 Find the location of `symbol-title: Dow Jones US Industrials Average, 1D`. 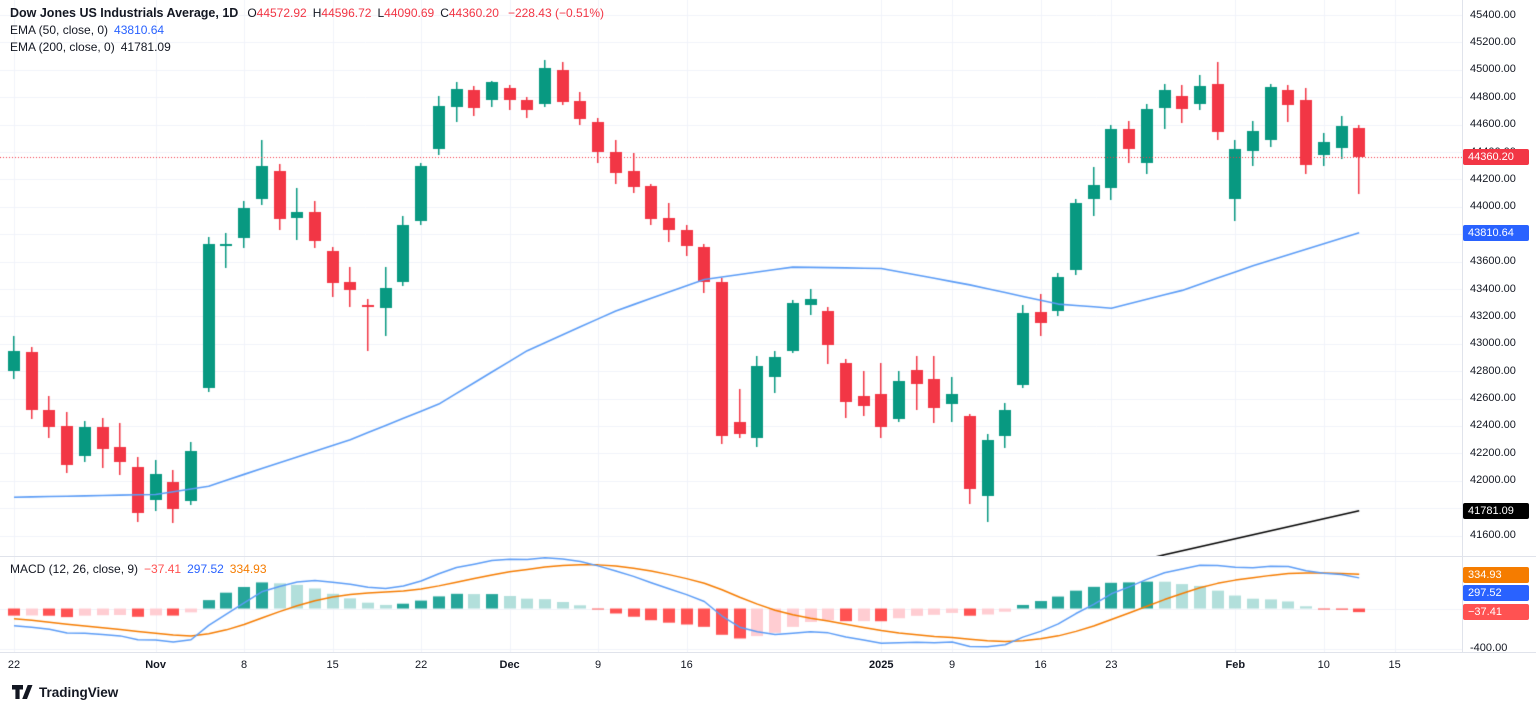

symbol-title: Dow Jones US Industrials Average, 1D is located at coordinates (124, 13).